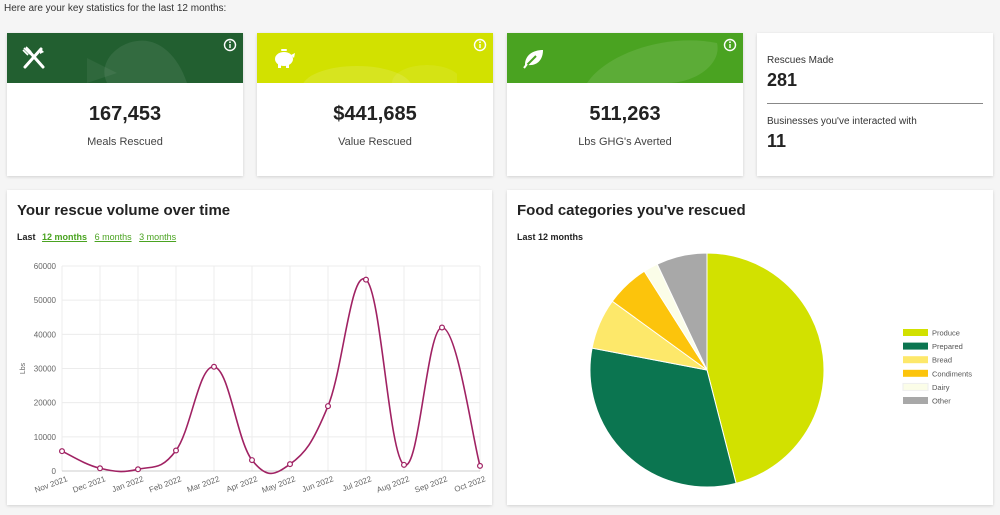  Describe the element at coordinates (947, 346) in the screenshot. I see `legend-label: Prepared` at that location.